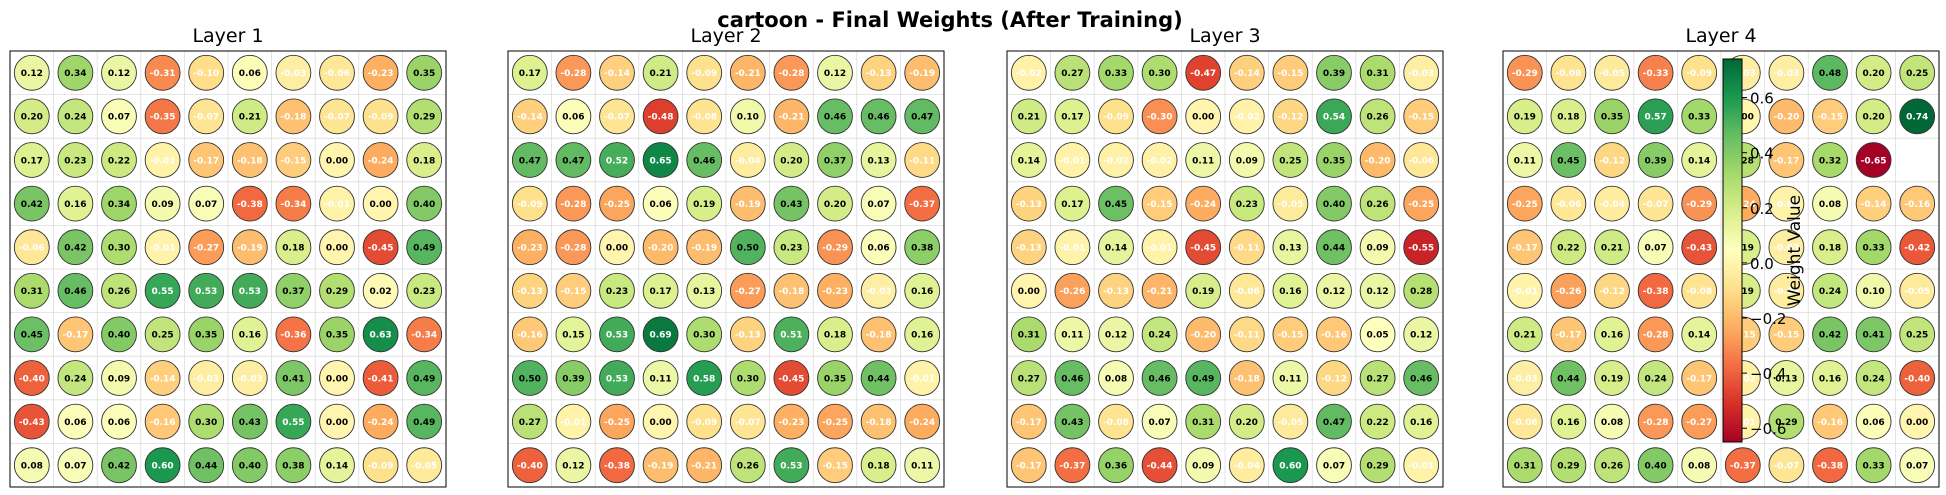 The width and height of the screenshot is (1946, 495). I want to click on weight-label: -0.07, so click(206, 118).